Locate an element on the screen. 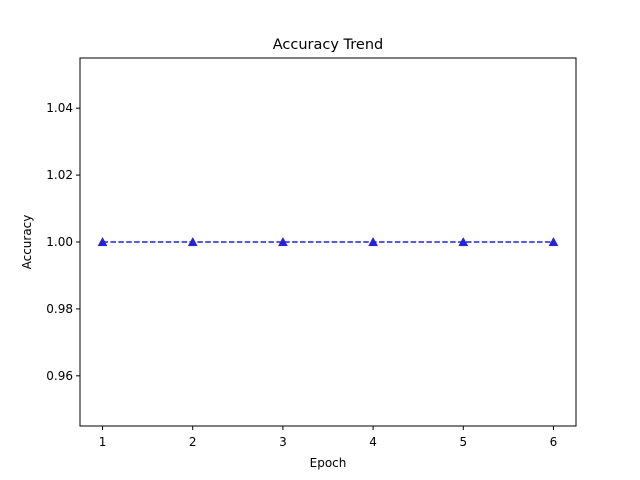 The height and width of the screenshot is (480, 640). y-tick-label: 1.00 is located at coordinates (59, 242).